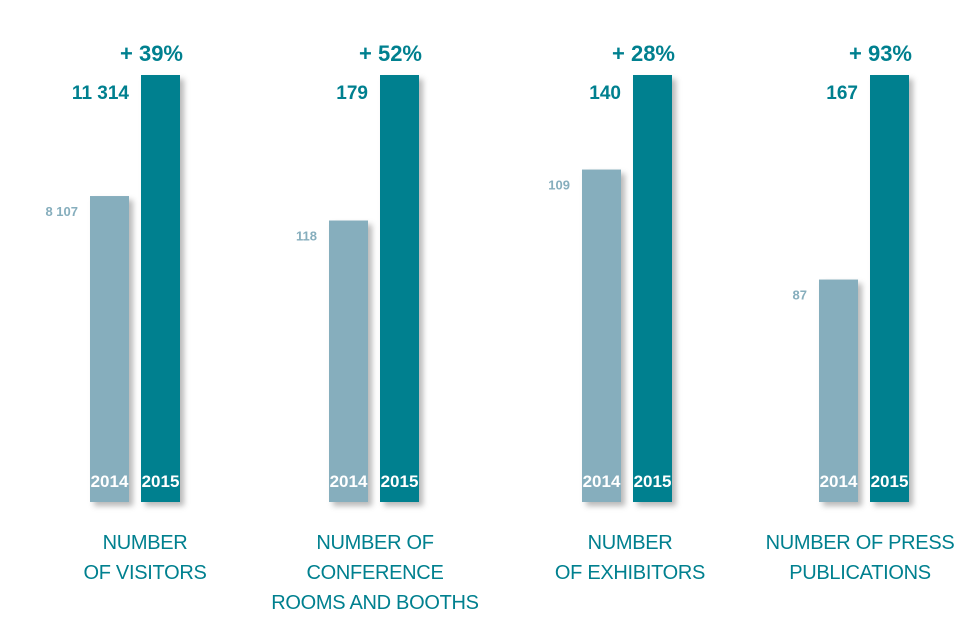 This screenshot has width=978, height=618. Describe the element at coordinates (348, 361) in the screenshot. I see `chart-1-bar-2014` at that location.